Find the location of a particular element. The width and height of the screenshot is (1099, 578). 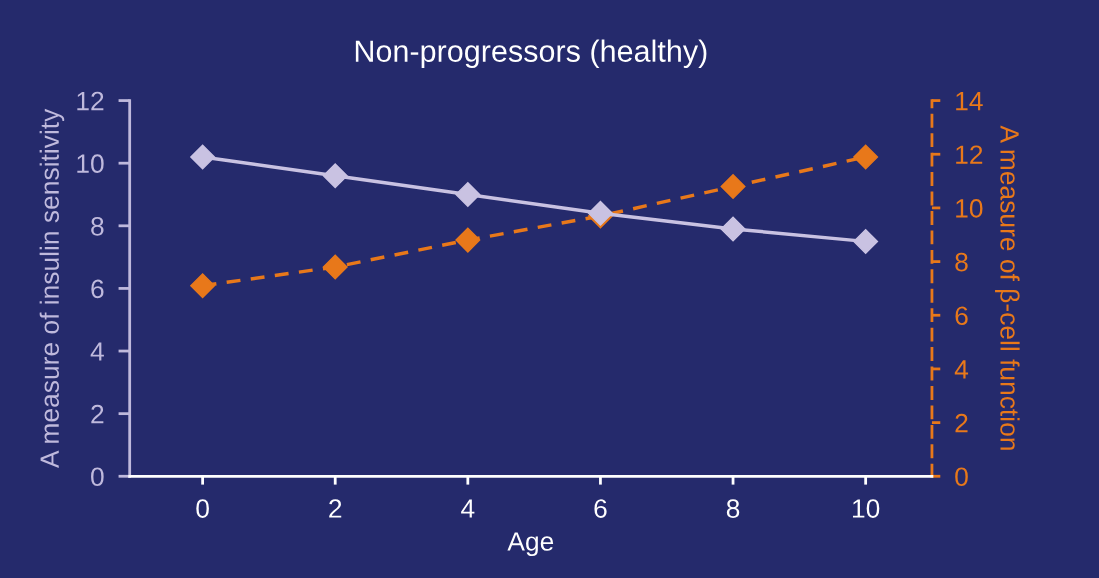

y-tick-label: 12 is located at coordinates (90, 101).